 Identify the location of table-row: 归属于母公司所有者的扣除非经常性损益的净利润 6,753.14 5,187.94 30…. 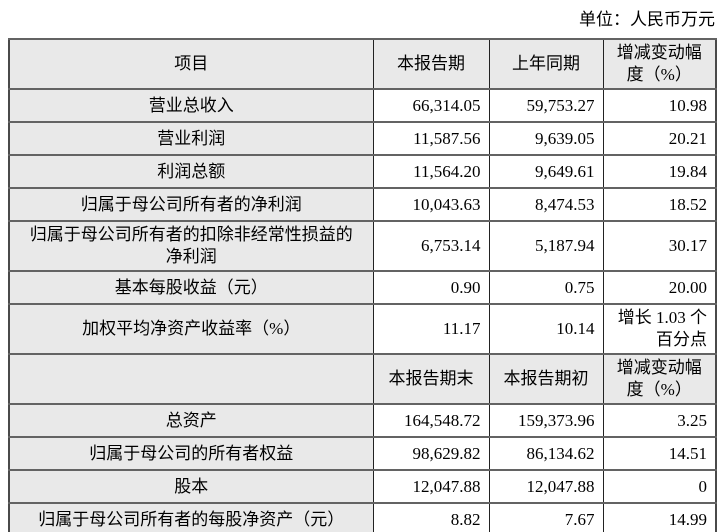
(362, 246).